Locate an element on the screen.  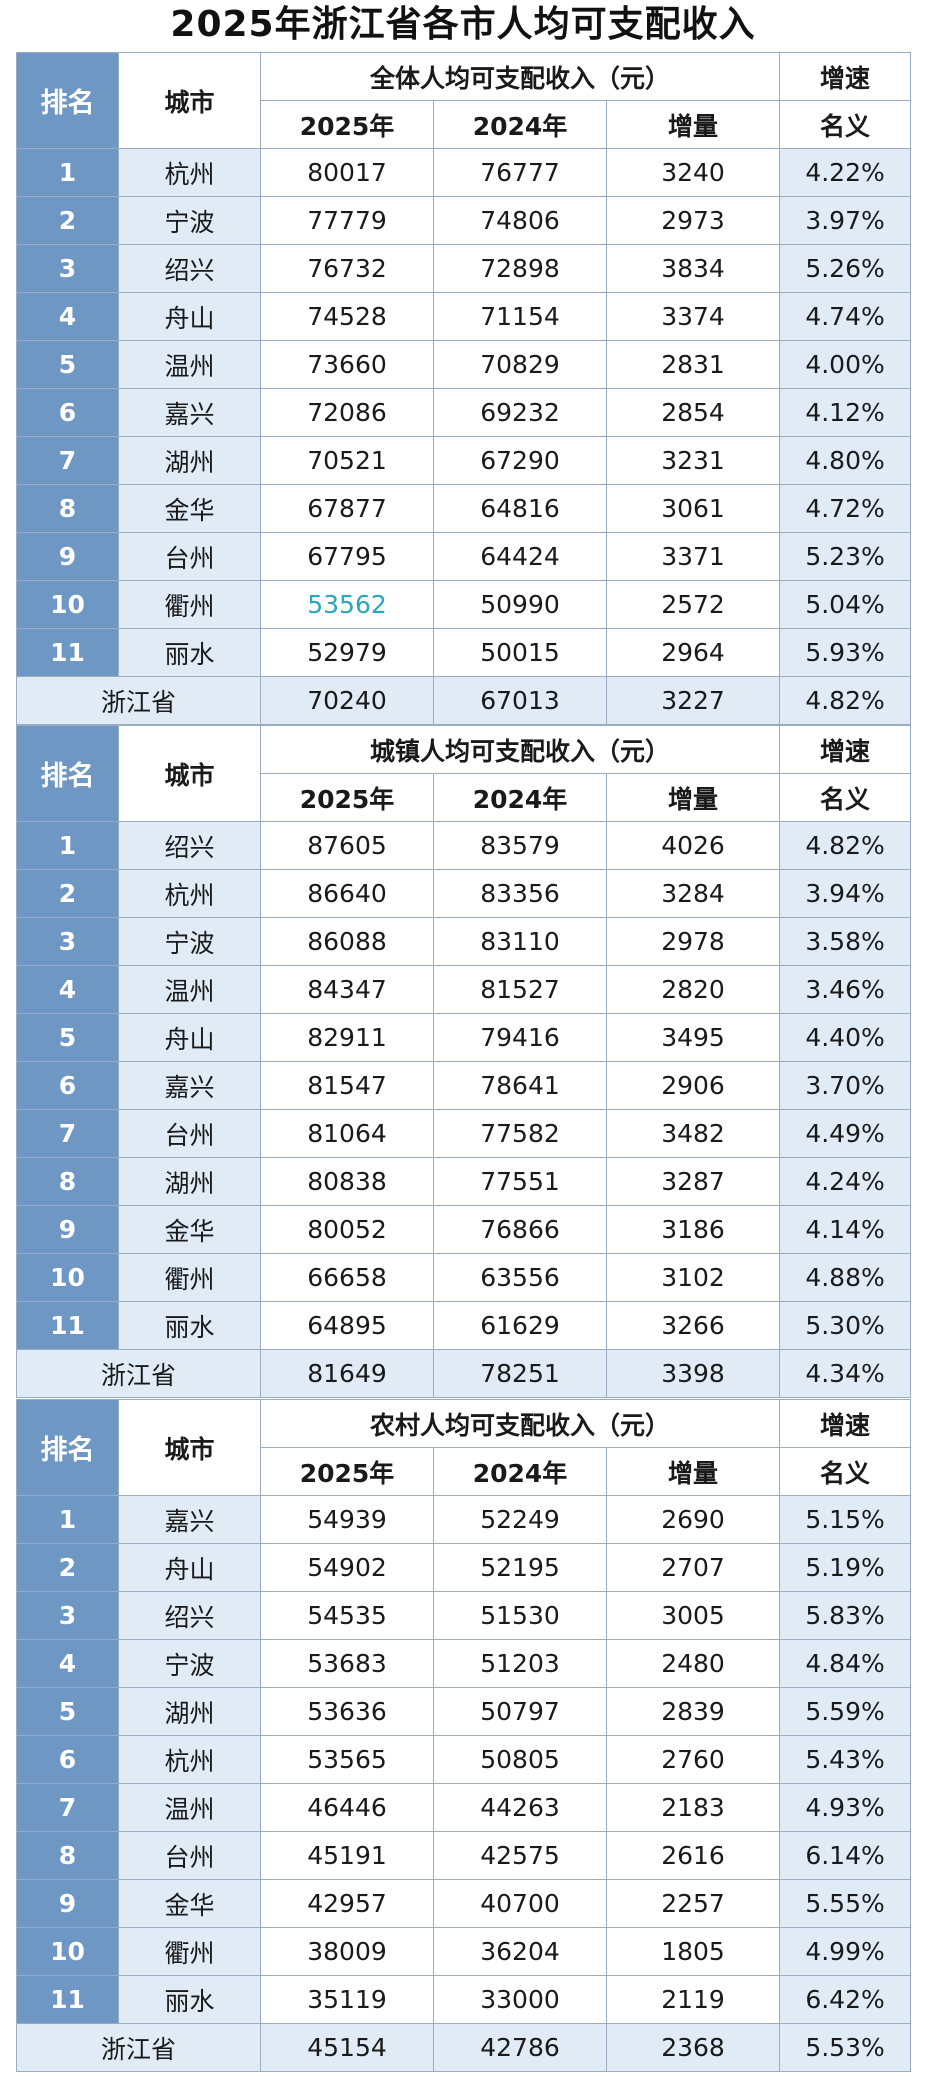
rank-cell: 7 is located at coordinates (67, 1133).